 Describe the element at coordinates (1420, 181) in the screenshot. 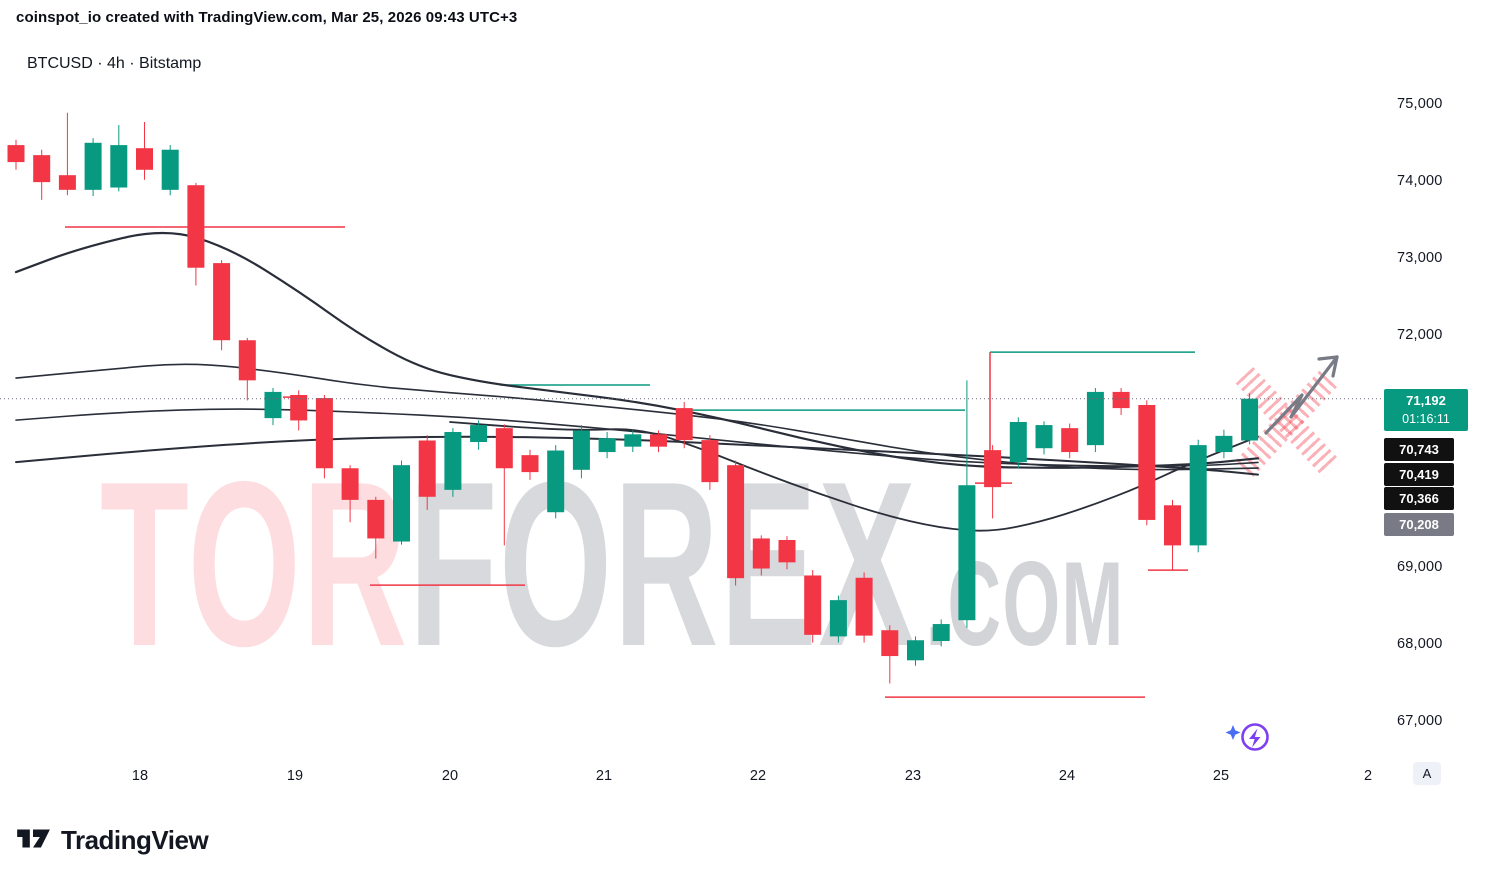

I see `price-axis-label: 74,000` at that location.